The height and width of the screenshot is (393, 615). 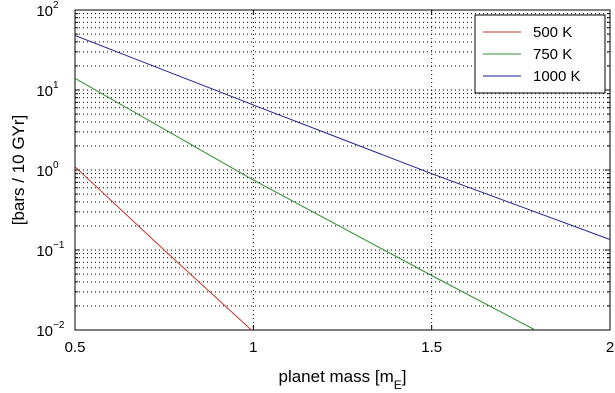 I want to click on x-tick-label: 2, so click(x=610, y=347).